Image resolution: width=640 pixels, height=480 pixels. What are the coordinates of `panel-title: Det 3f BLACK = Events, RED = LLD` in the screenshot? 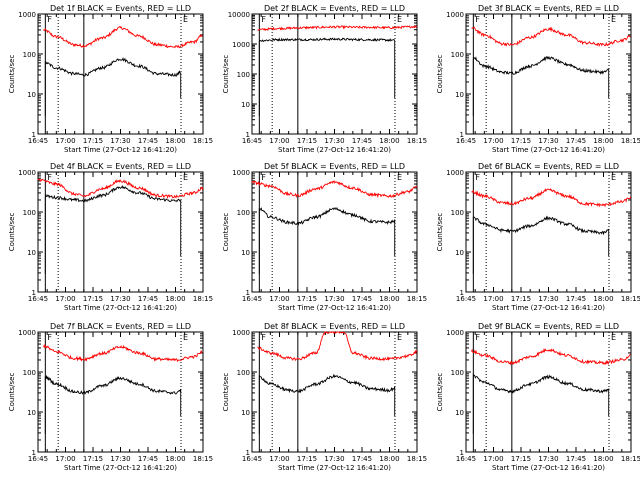 It's located at (548, 8).